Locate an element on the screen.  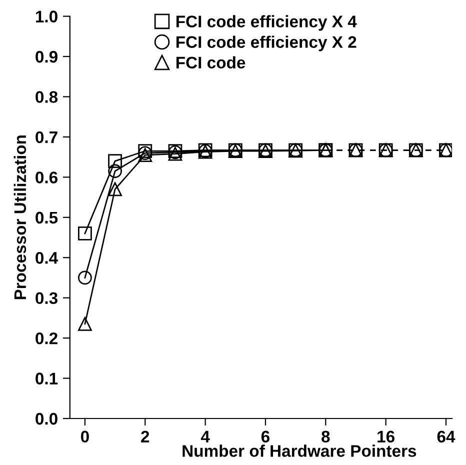
x-tick-label: 8 is located at coordinates (326, 436).